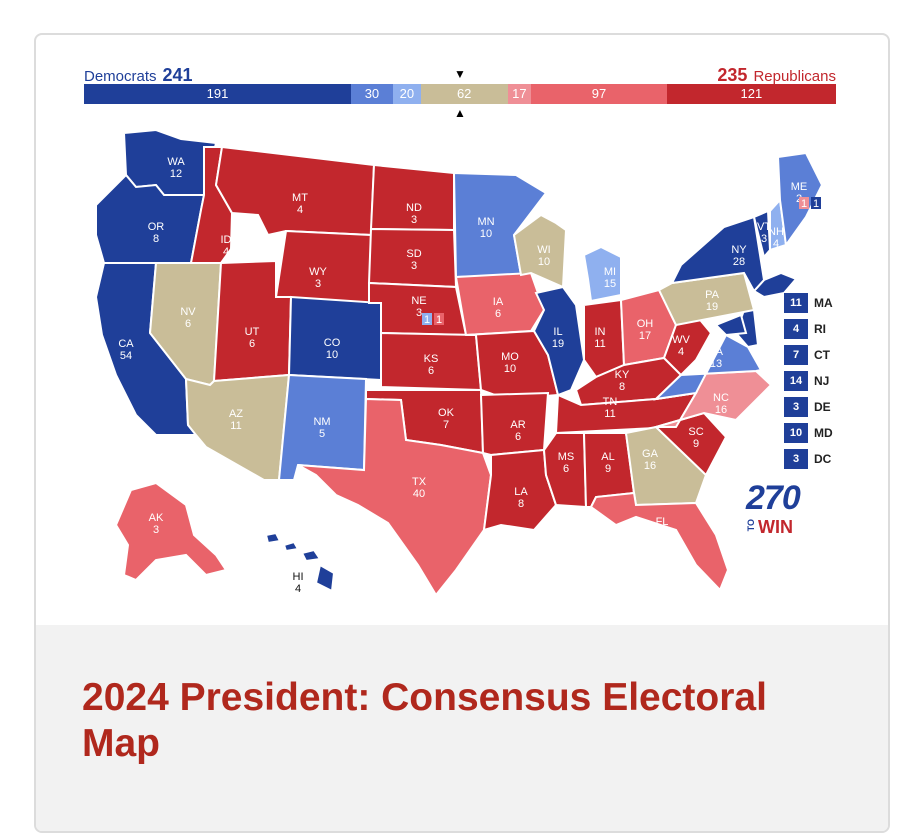  Describe the element at coordinates (406, 94) in the screenshot. I see `bar-segment-lean_dem: 20` at that location.